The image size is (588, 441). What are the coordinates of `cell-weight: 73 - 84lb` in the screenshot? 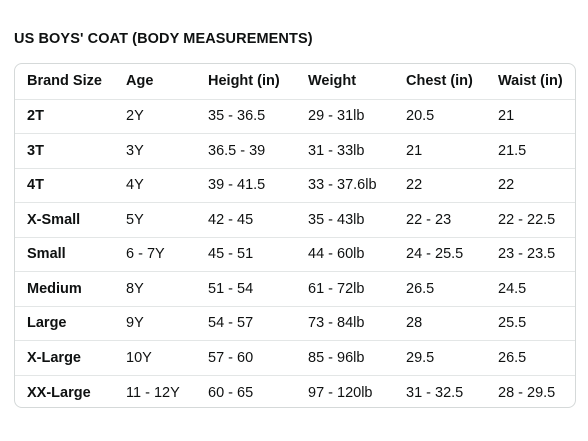 It's located at (345, 323).